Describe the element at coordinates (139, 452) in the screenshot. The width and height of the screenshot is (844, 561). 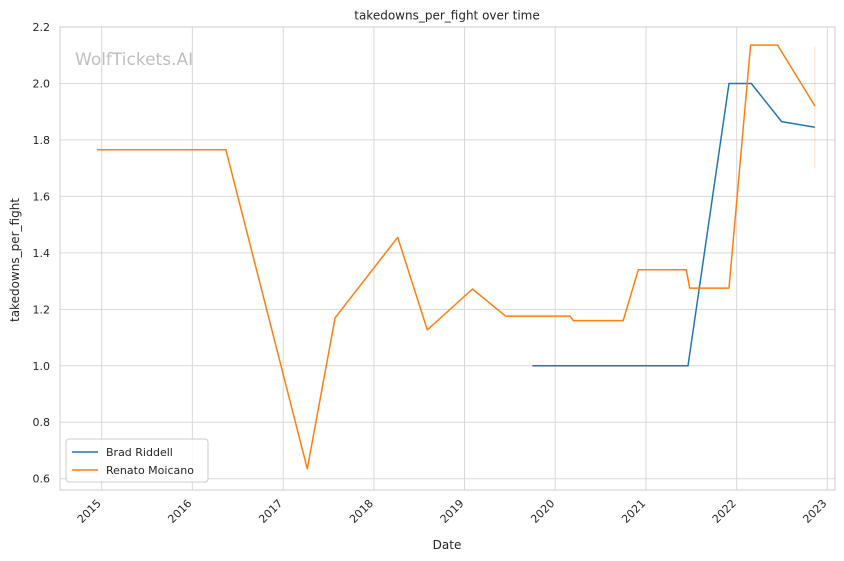
I see `legend-label-1: Brad Riddell` at that location.